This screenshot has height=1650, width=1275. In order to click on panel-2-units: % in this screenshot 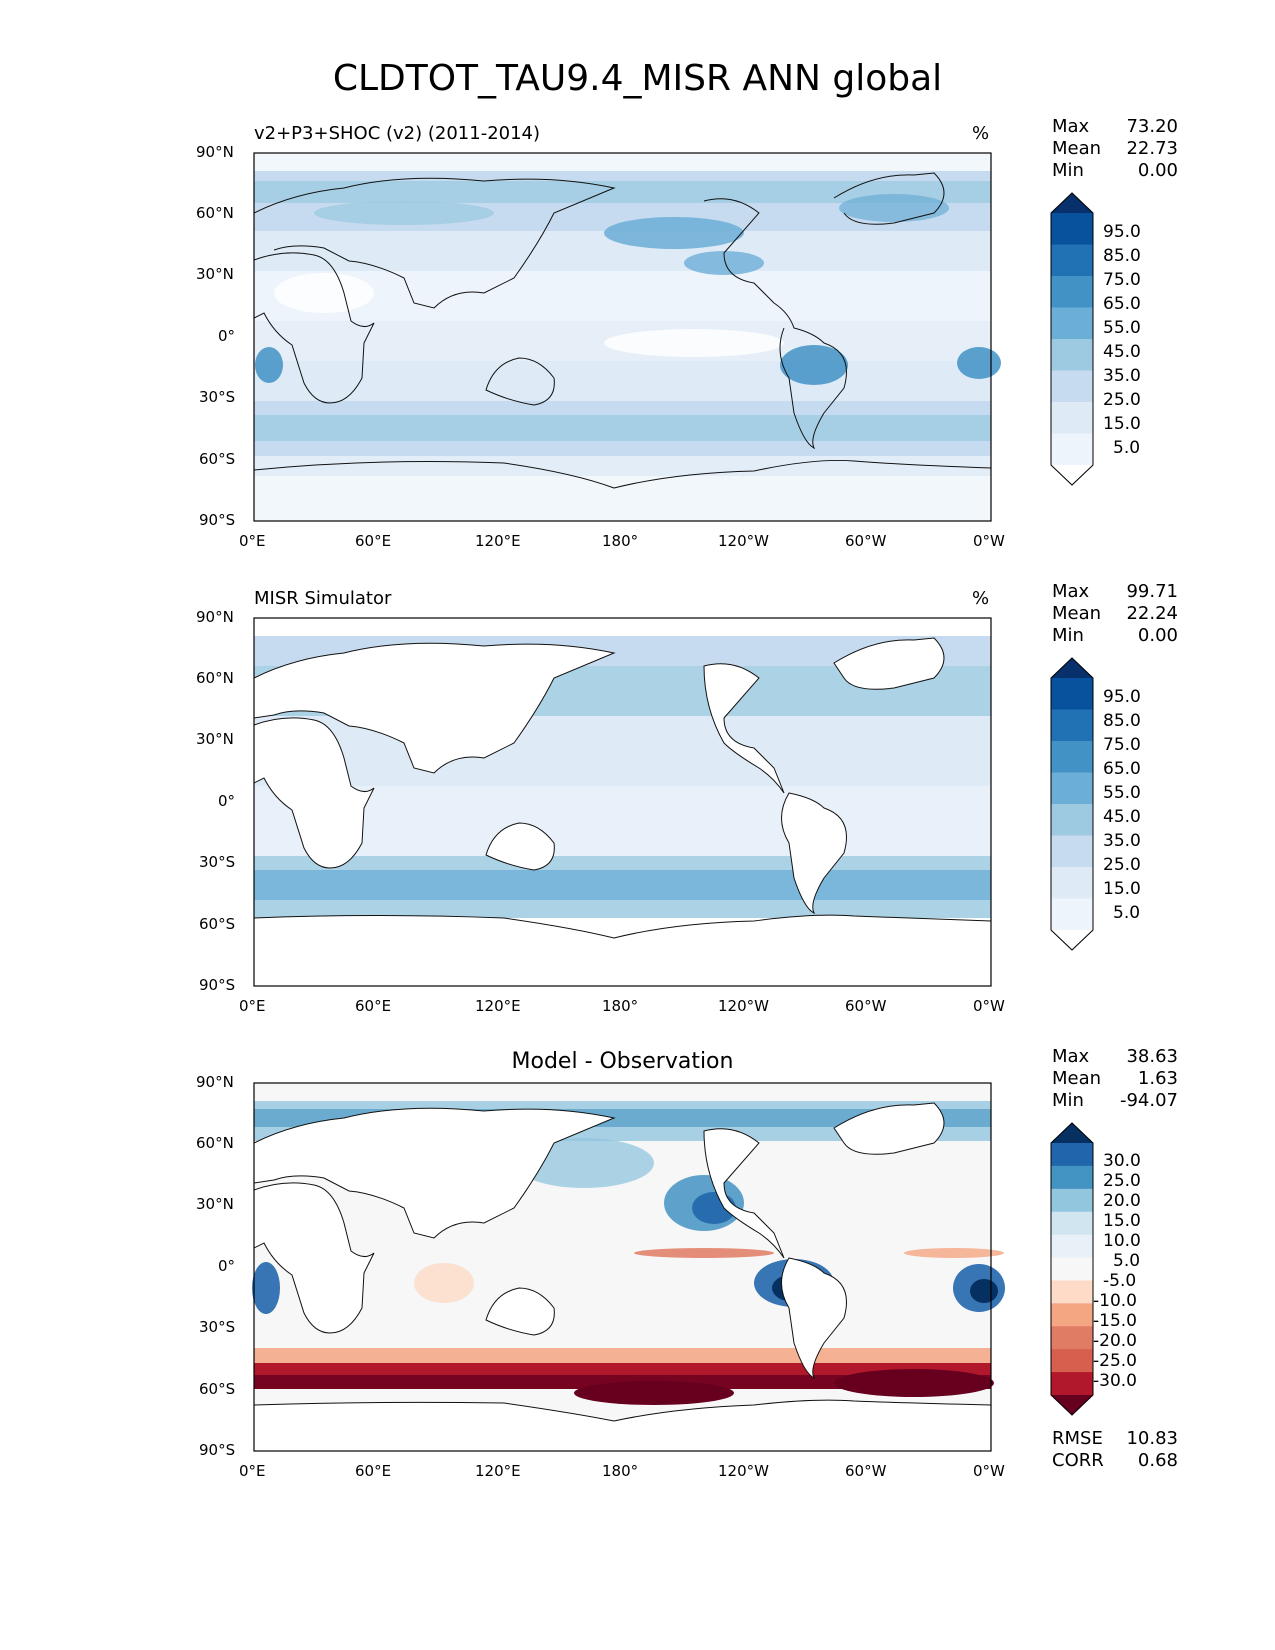, I will do `click(981, 598)`.